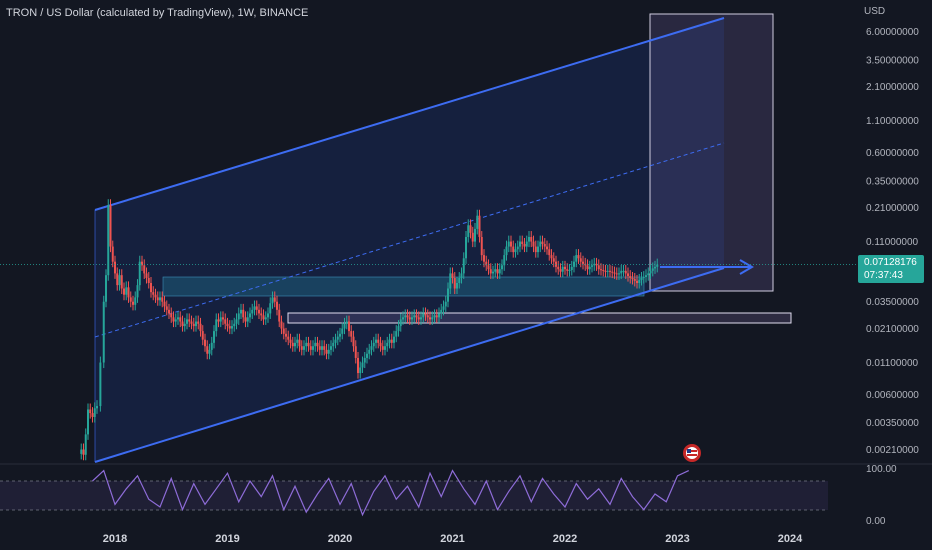 This screenshot has width=932, height=550. Describe the element at coordinates (892, 363) in the screenshot. I see `y-tick-label: 0.01100000` at that location.